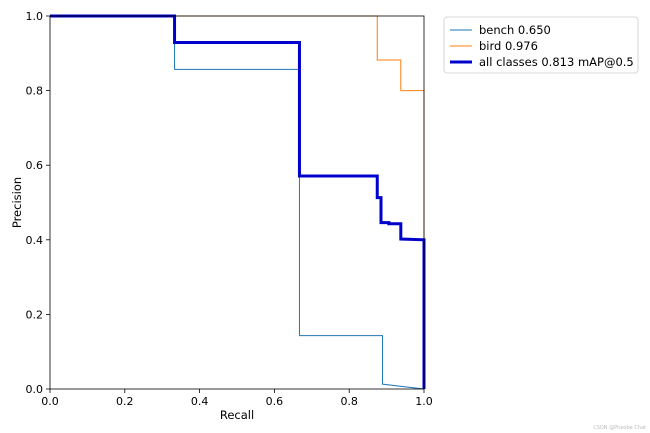 Image resolution: width=650 pixels, height=433 pixels. I want to click on y-tick-label: 0.0, so click(35, 389).